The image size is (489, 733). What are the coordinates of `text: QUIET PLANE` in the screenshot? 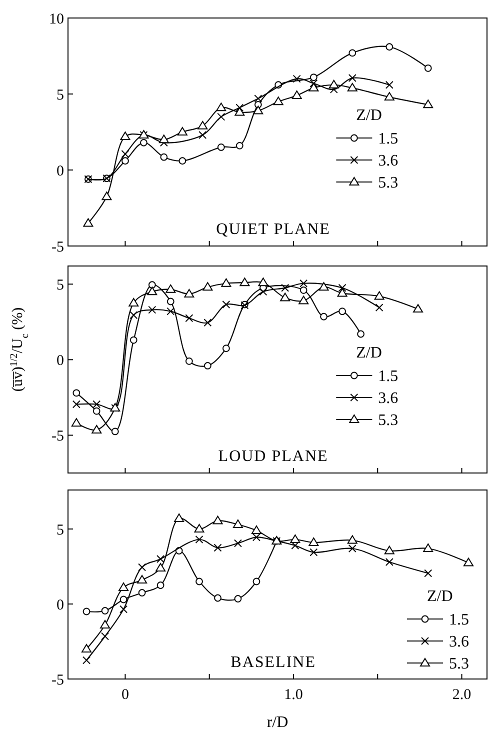 It's located at (273, 229).